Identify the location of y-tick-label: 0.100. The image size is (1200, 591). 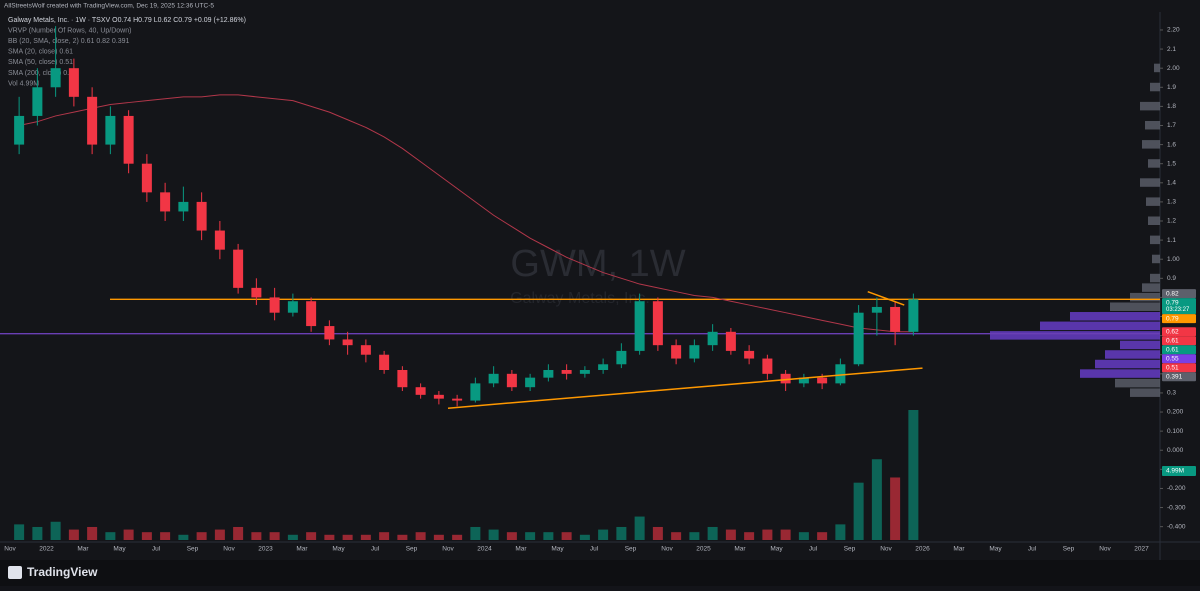
(1175, 431).